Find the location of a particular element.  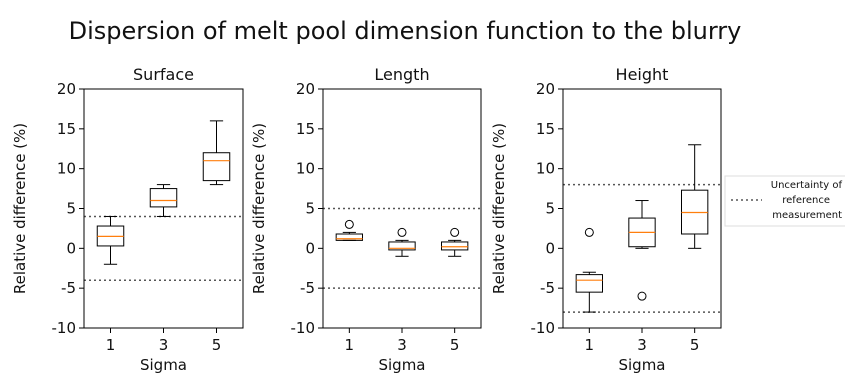

legend-frame is located at coordinates (784, 201).